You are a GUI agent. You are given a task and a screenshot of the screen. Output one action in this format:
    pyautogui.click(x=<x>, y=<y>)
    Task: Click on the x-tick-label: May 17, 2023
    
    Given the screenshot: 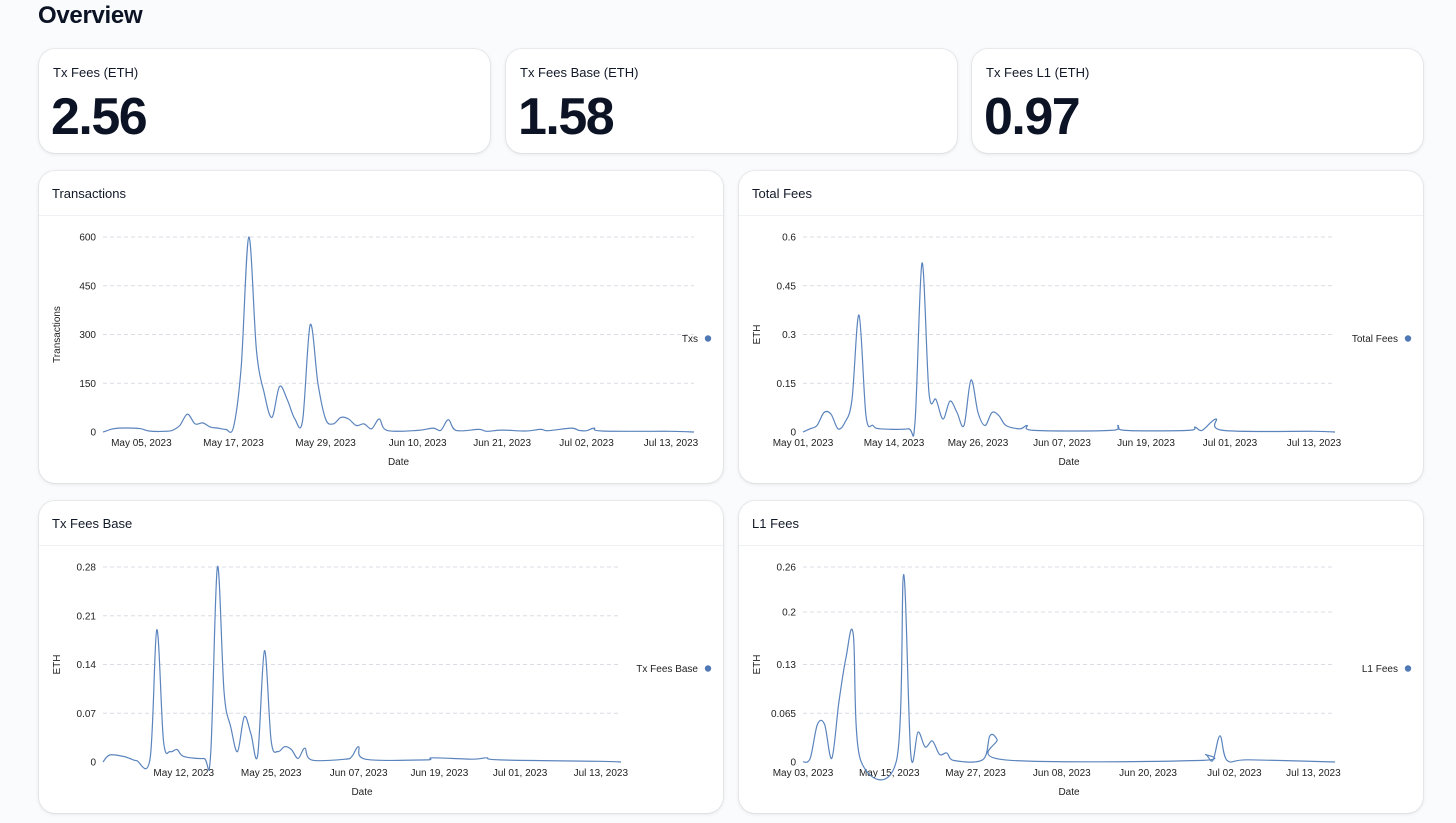 What is the action you would take?
    pyautogui.click(x=233, y=443)
    